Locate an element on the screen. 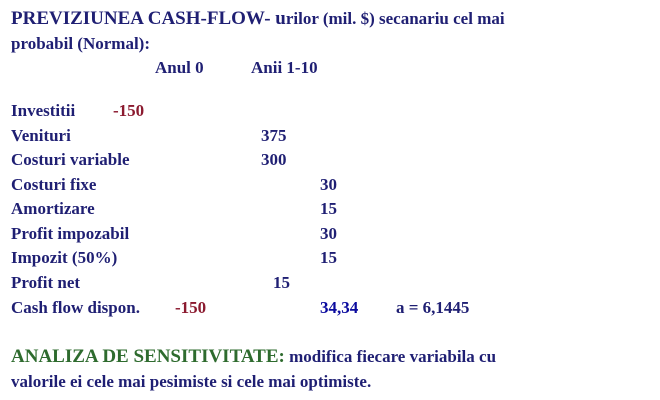 This screenshot has height=400, width=660. value-impozit: 15 is located at coordinates (328, 257).